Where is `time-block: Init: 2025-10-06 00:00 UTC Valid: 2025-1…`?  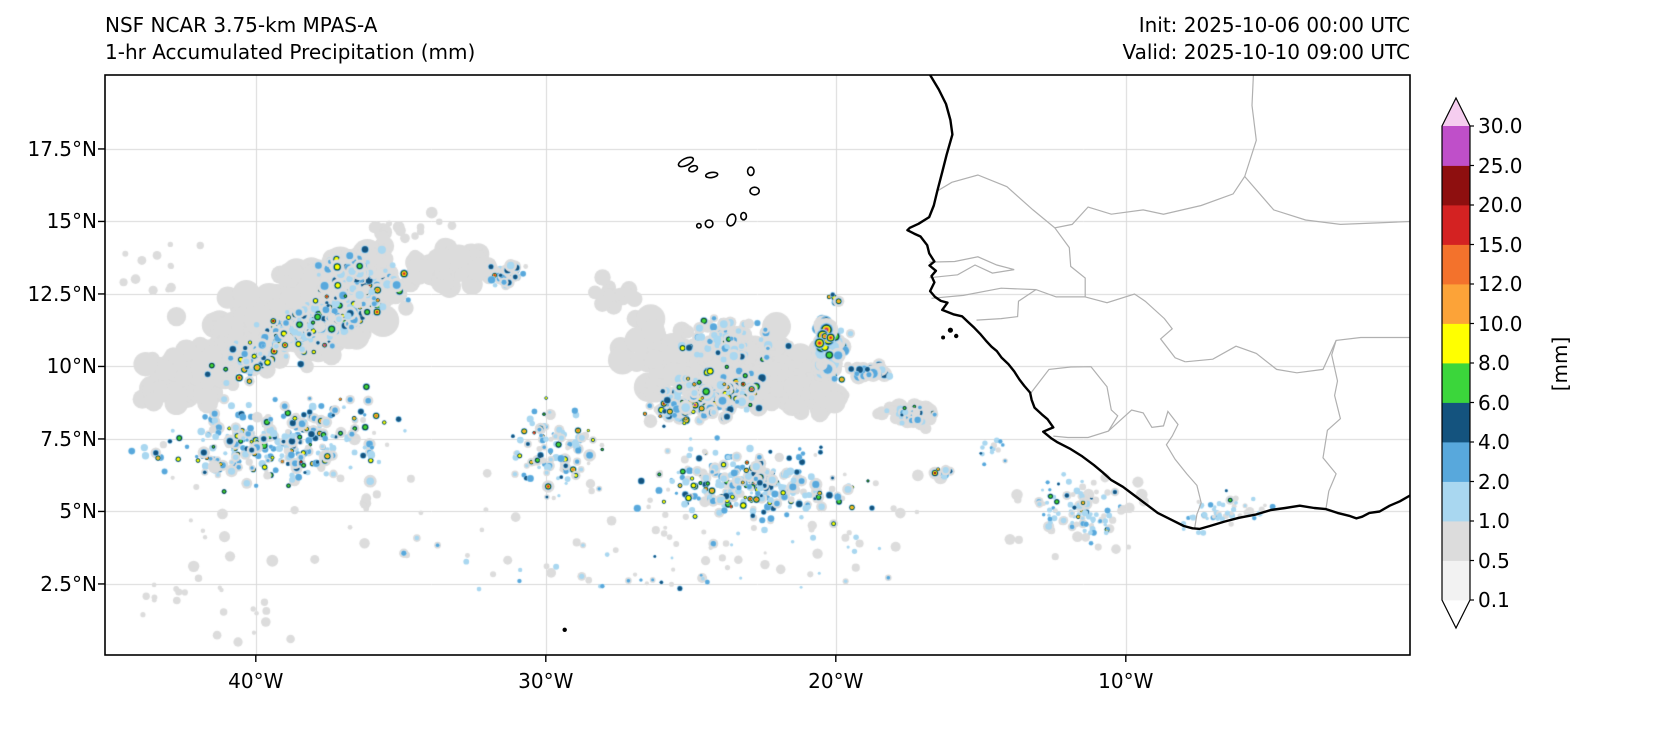 time-block: Init: 2025-10-06 00:00 UTC Valid: 2025-1… is located at coordinates (1266, 39).